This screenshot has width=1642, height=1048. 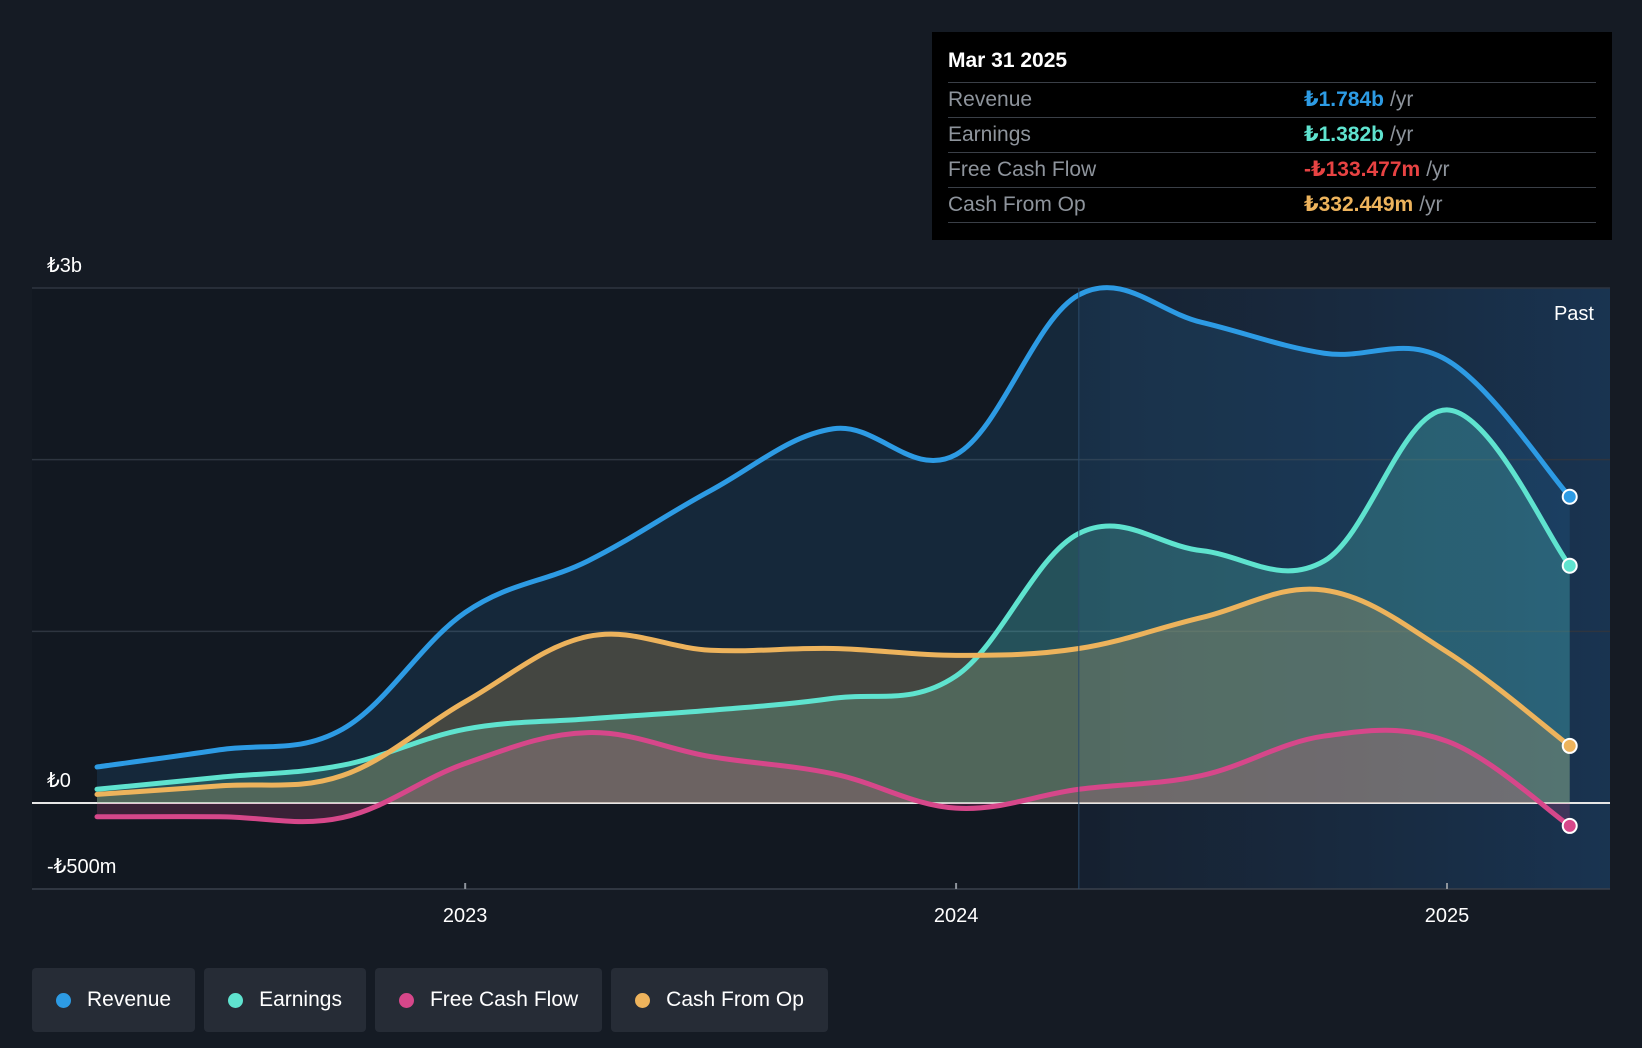 I want to click on tooltip-row-free-cash-flow: Free Cash Flow -₺133.477m /yr, so click(x=1272, y=170).